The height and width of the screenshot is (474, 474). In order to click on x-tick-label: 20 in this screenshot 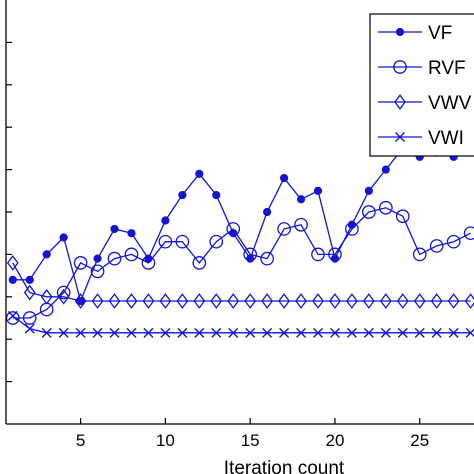, I will do `click(334, 440)`.